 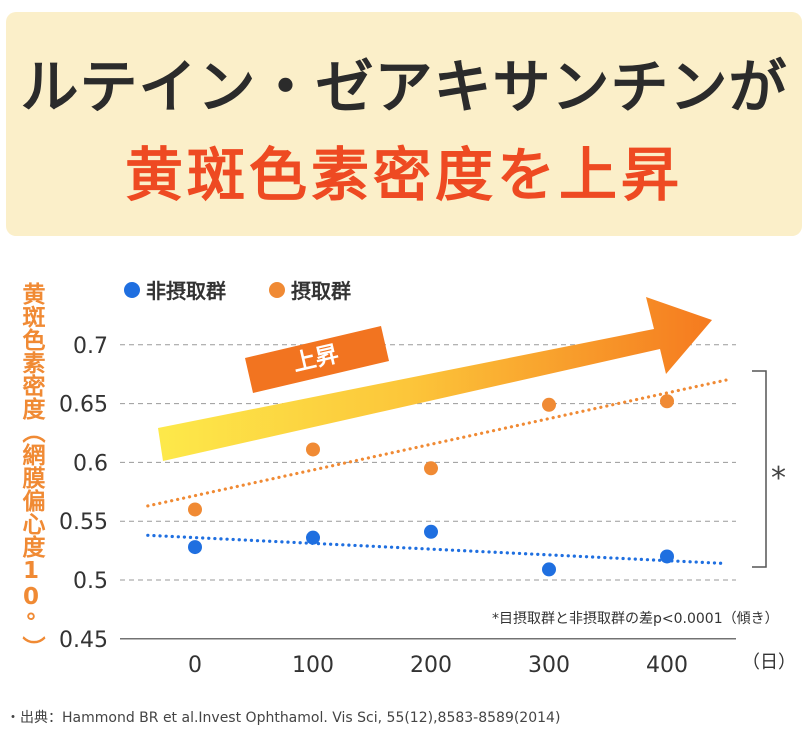 What do you see at coordinates (317, 359) in the screenshot?
I see `arrow-label-box` at bounding box center [317, 359].